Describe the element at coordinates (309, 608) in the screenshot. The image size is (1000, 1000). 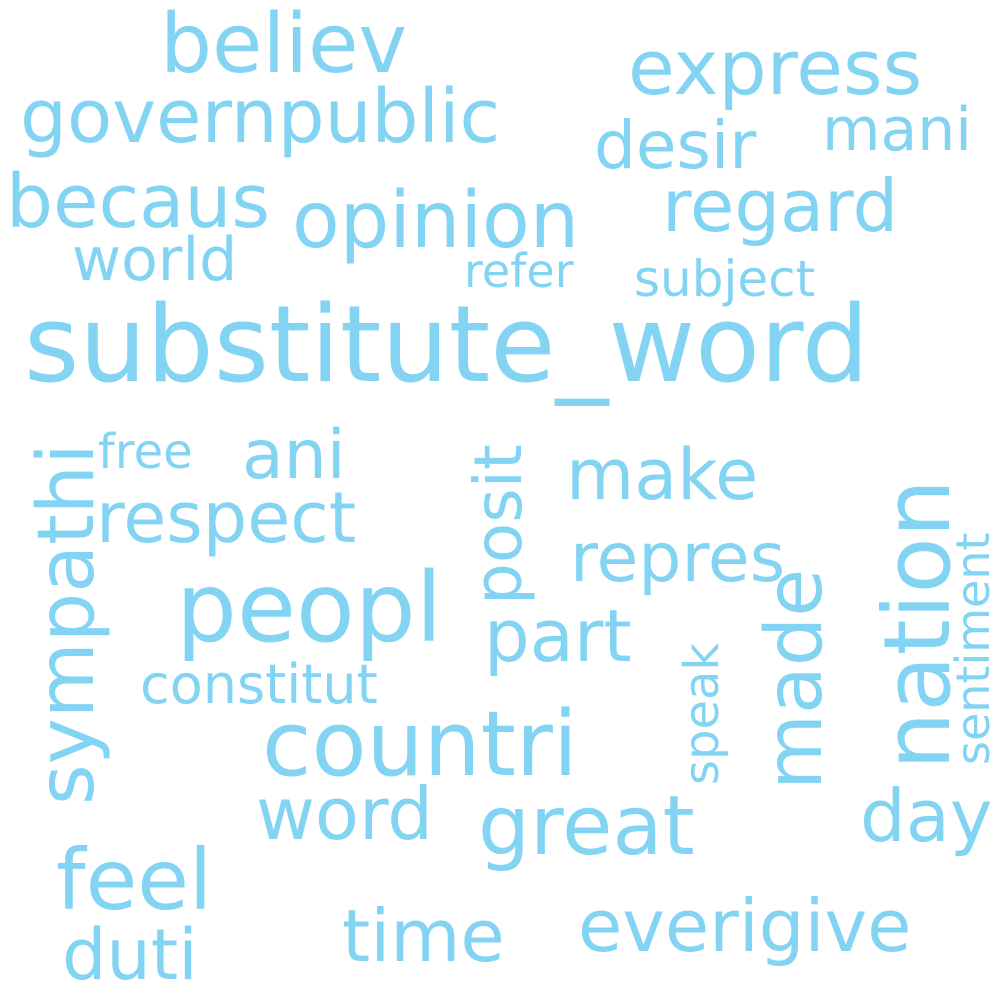
I see `word-peopl: peopl` at that location.